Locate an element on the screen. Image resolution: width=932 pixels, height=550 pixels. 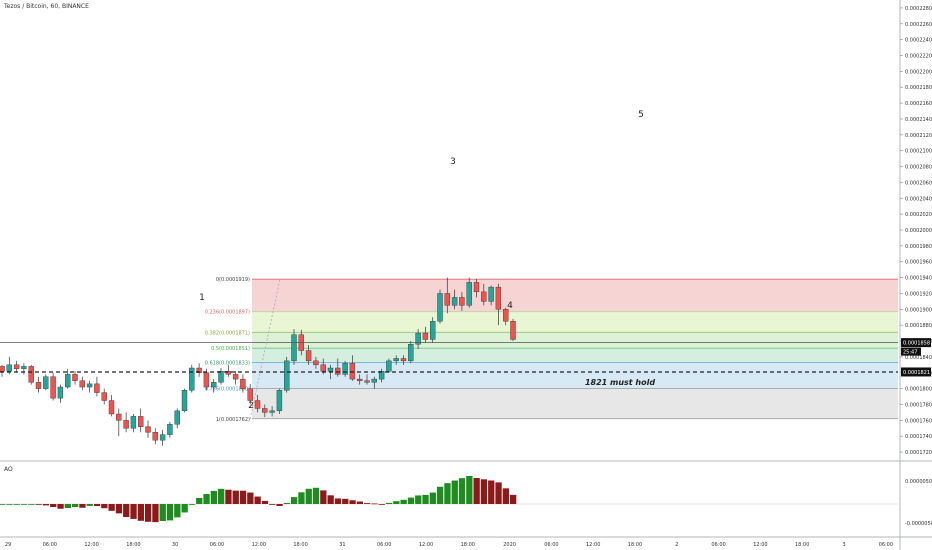
countdown-label: 25:47 is located at coordinates (910, 353).